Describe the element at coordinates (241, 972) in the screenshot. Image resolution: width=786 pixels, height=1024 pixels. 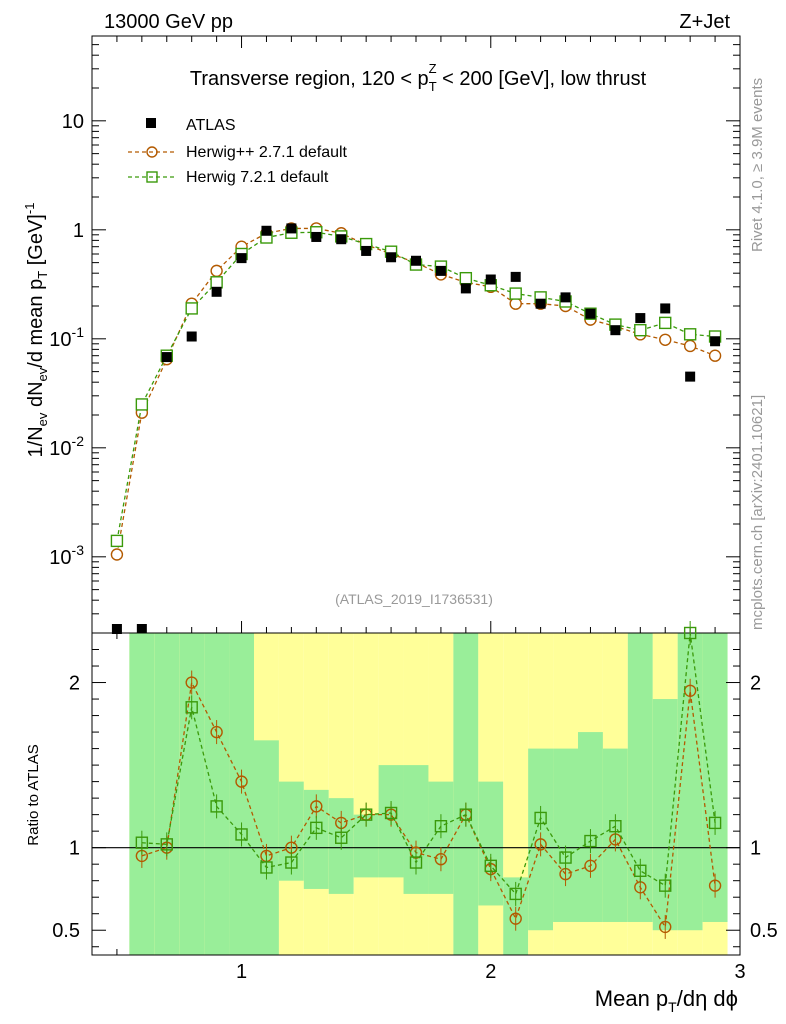
I see `x-tick-label: 1` at that location.